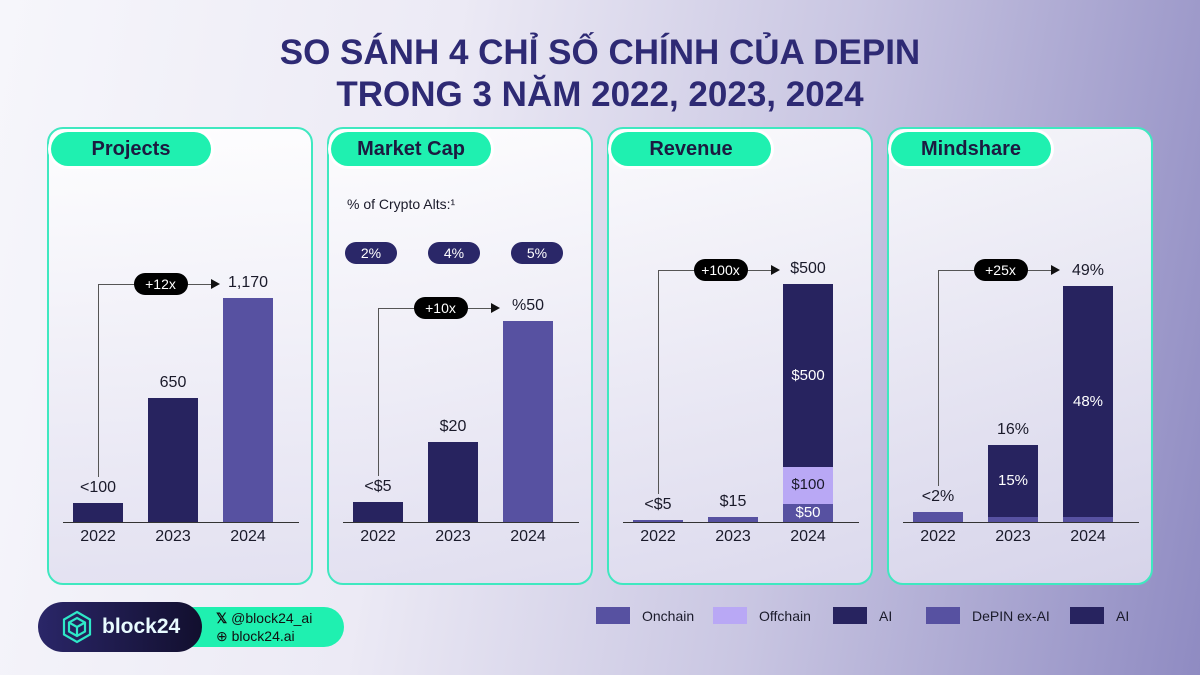  I want to click on bar-value-label: <2%, so click(938, 497).